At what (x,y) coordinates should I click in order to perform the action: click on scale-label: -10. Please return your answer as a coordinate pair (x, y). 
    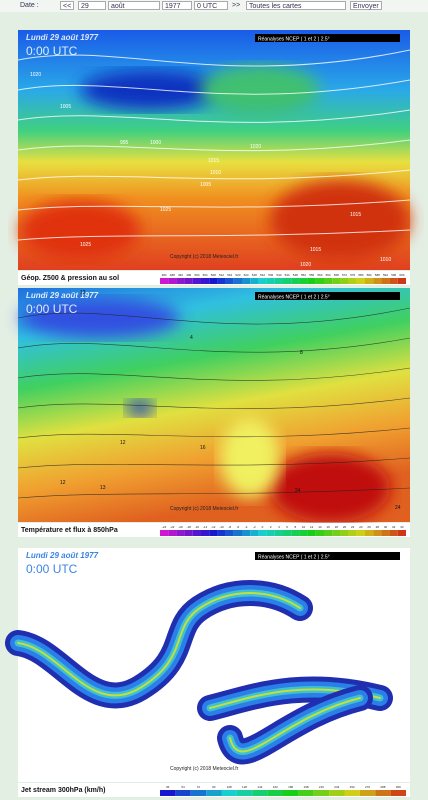
    Looking at the image, I should click on (221, 527).